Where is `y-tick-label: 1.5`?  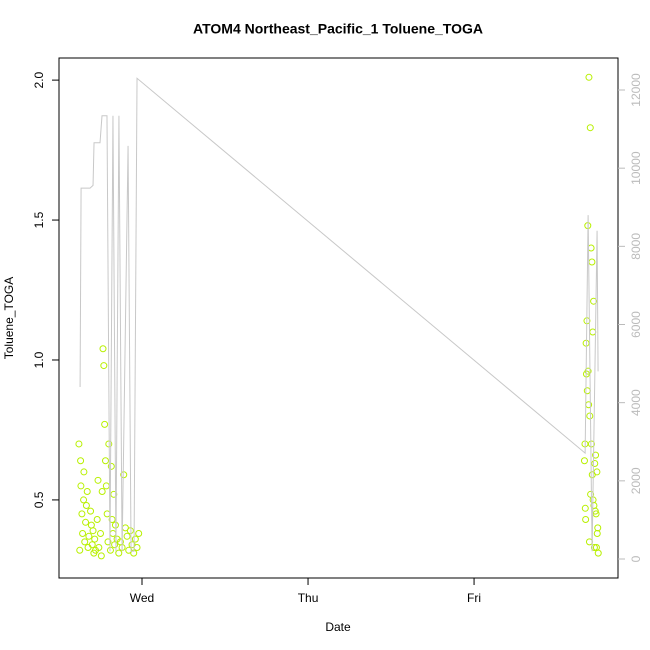
y-tick-label: 1.5 is located at coordinates (39, 219).